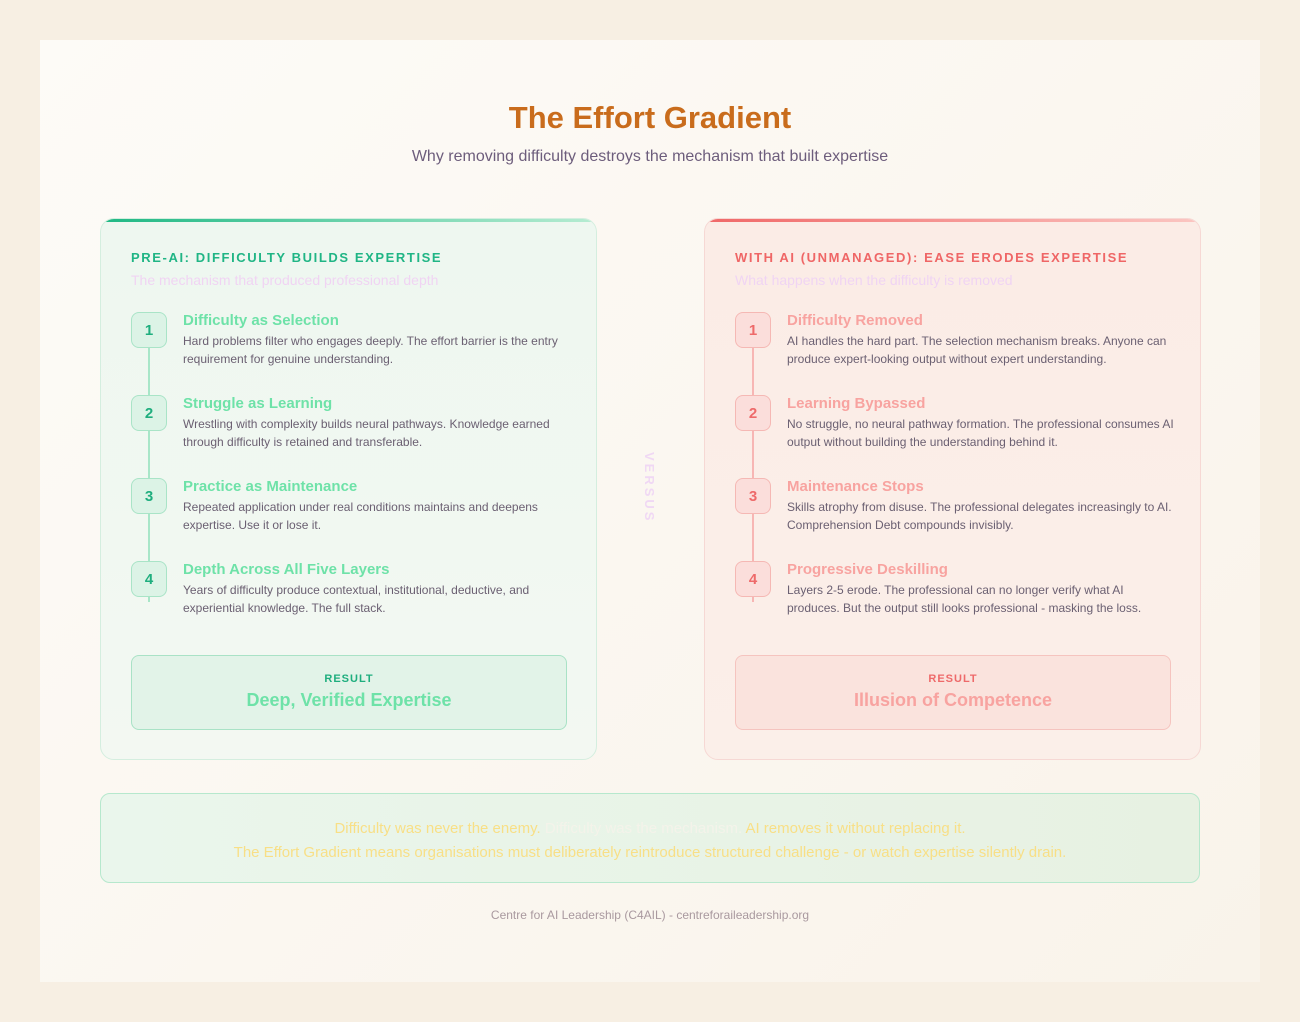 The height and width of the screenshot is (1022, 1300). What do you see at coordinates (867, 569) in the screenshot?
I see `step-title: Progressive Deskilling` at bounding box center [867, 569].